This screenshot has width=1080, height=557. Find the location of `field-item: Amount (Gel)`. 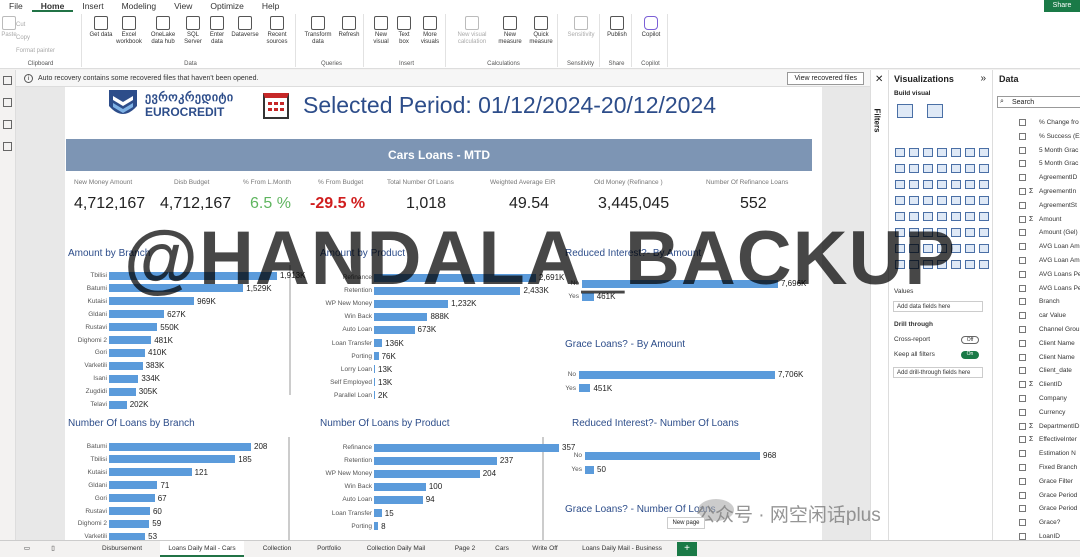

field-item: Amount (Gel) is located at coordinates (1036, 232).